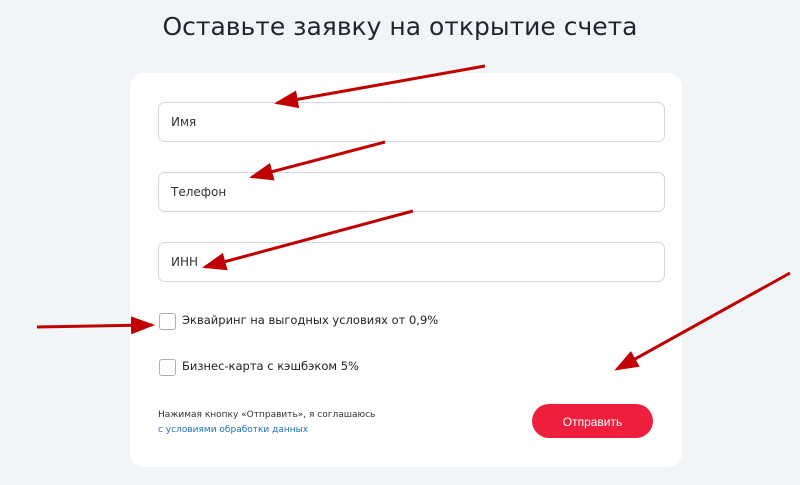  Describe the element at coordinates (317, 160) in the screenshot. I see `arrow-to-phone` at that location.